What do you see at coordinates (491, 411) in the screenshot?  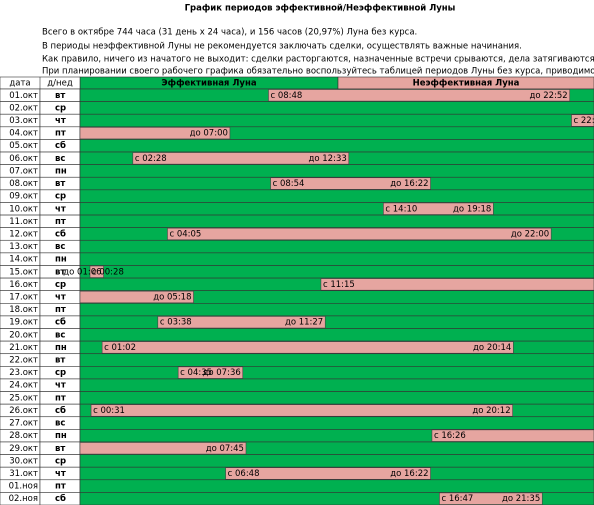 I see `end-time: до 20:12` at bounding box center [491, 411].